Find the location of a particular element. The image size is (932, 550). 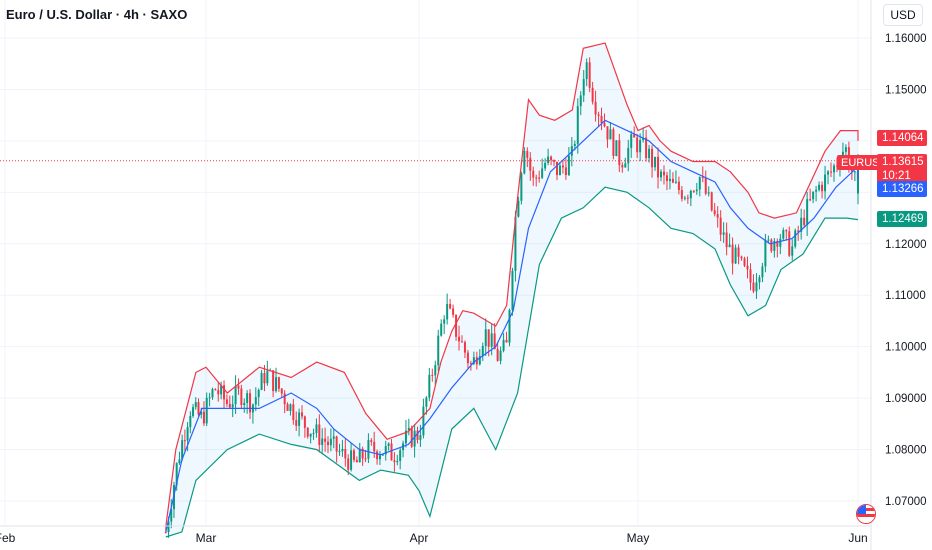

y-tick-label: 1.16000 is located at coordinates (906, 39).